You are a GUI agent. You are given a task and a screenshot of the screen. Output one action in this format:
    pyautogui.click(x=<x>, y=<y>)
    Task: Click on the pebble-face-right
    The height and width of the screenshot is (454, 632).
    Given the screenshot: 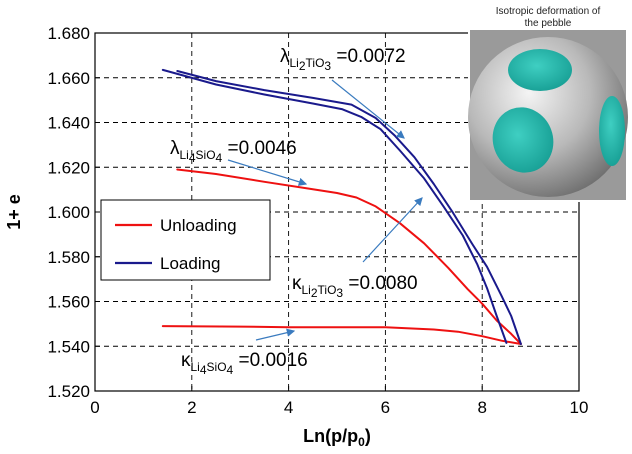 What is the action you would take?
    pyautogui.click(x=612, y=131)
    